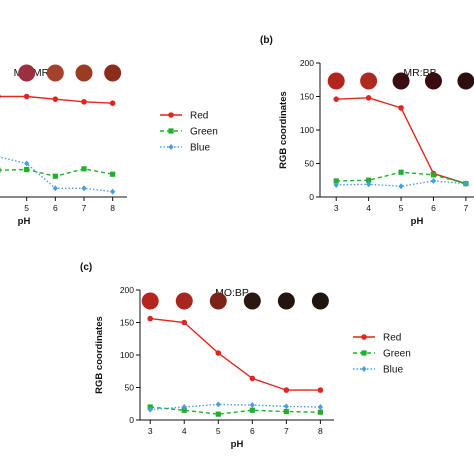  Describe the element at coordinates (266, 40) in the screenshot. I see `panel-label: (b)` at that location.